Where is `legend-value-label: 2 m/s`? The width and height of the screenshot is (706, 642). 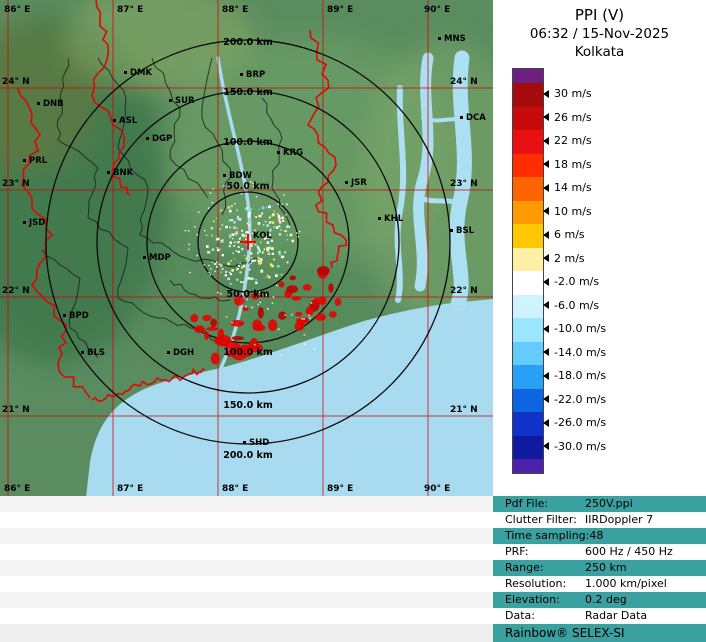
legend-value-label: 2 m/s is located at coordinates (569, 258).